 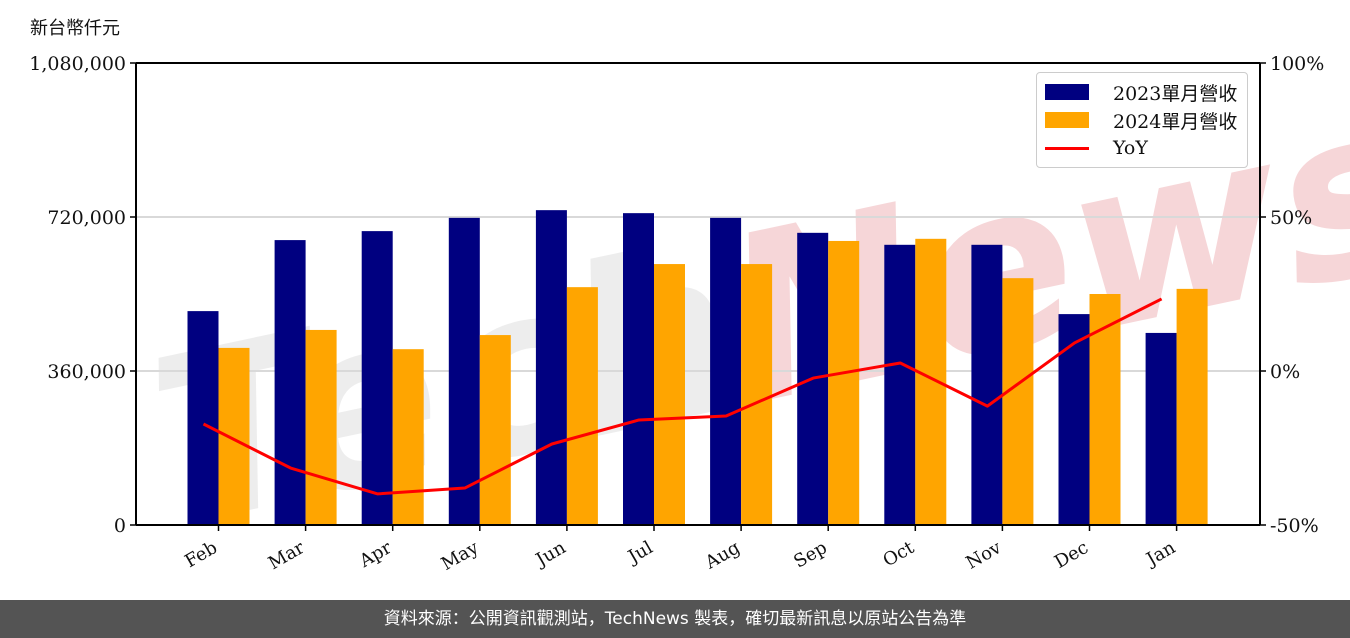 What do you see at coordinates (120, 526) in the screenshot?
I see `left-tick-label: 0` at bounding box center [120, 526].